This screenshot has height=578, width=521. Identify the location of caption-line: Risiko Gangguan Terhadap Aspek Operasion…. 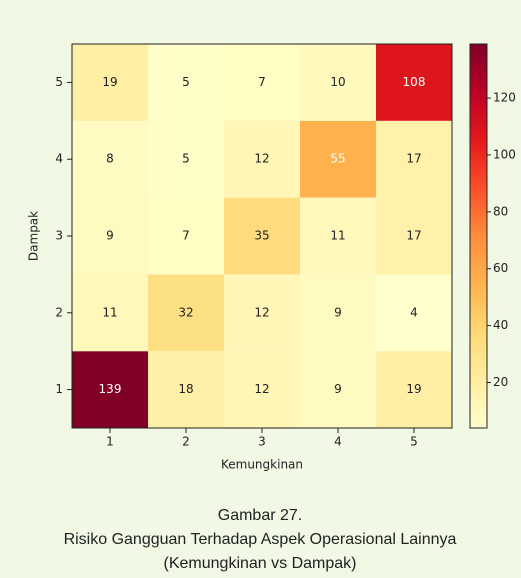
(260, 539).